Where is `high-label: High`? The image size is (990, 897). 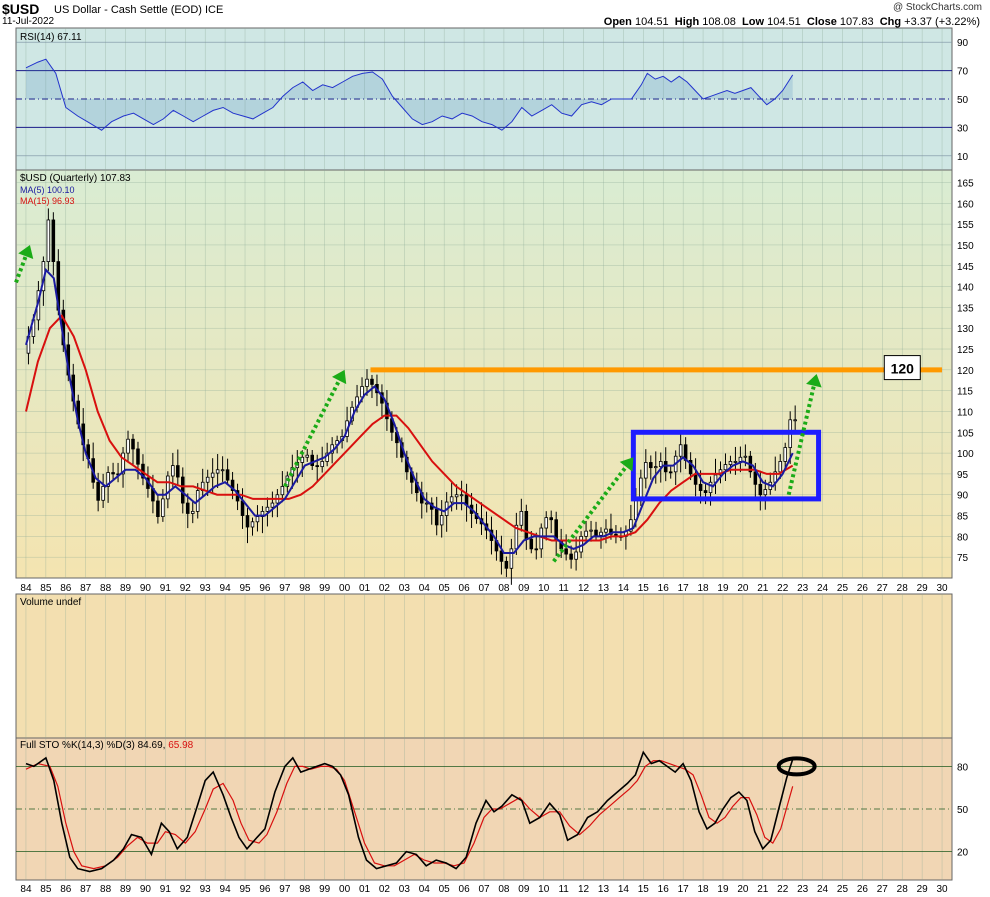 high-label: High is located at coordinates (687, 22).